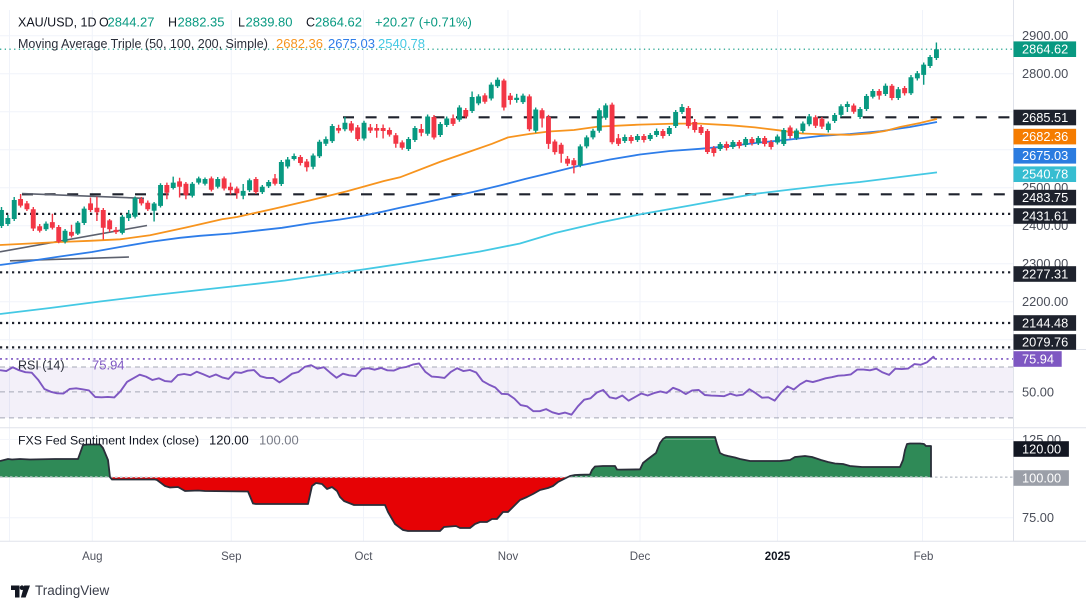  Describe the element at coordinates (72, 590) in the screenshot. I see `svg-text: TradingView` at that location.